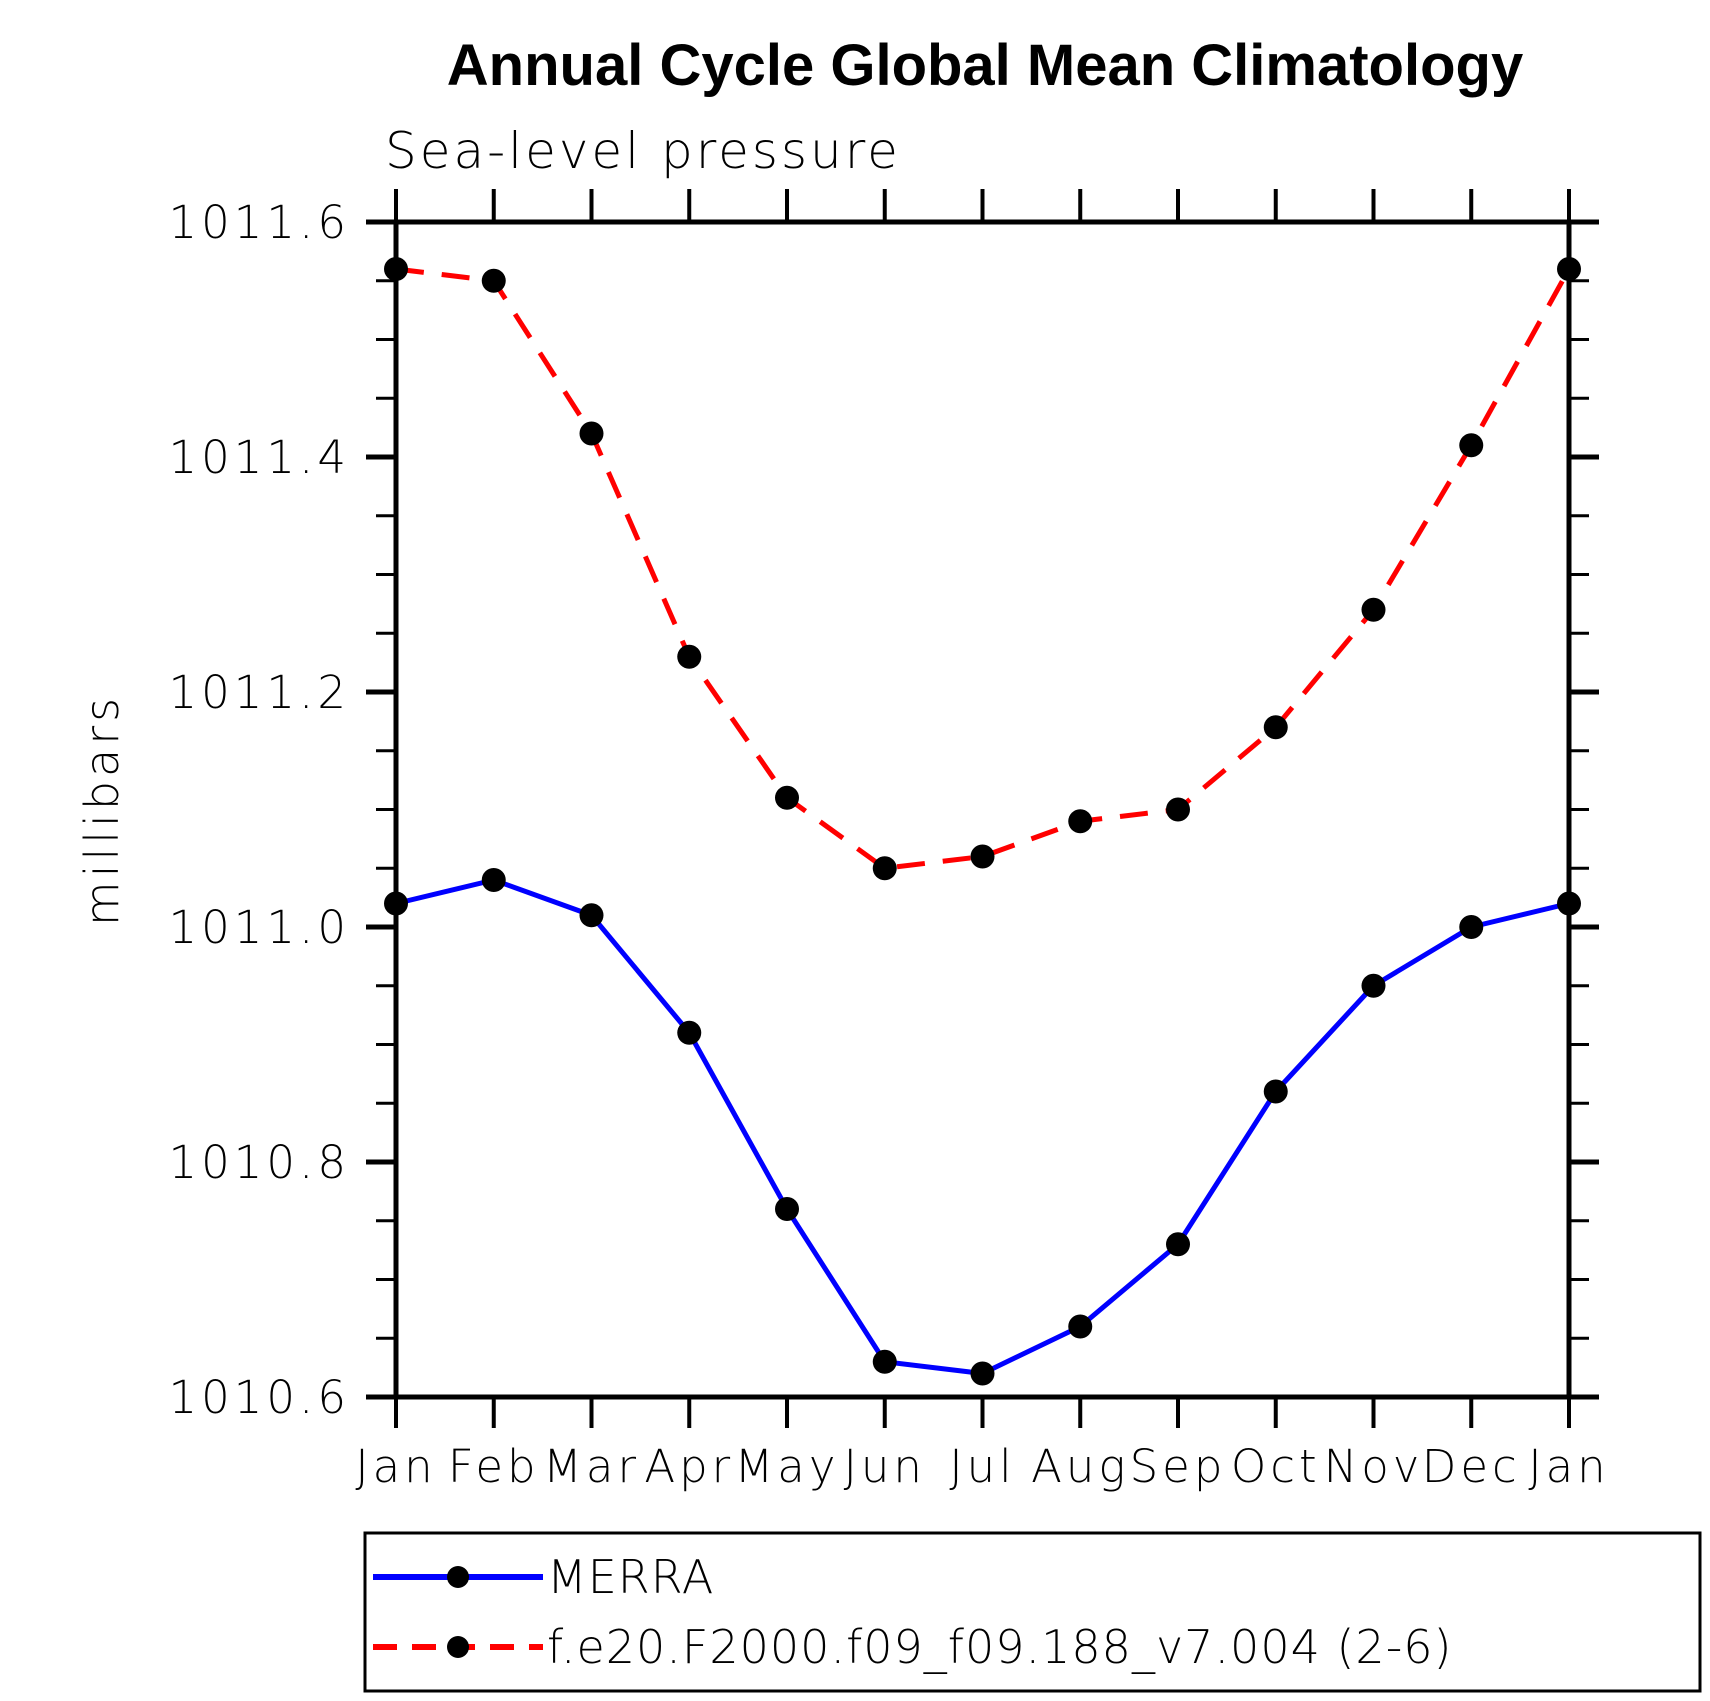  Describe the element at coordinates (786, 1466) in the screenshot. I see `x-tick-label: May` at that location.